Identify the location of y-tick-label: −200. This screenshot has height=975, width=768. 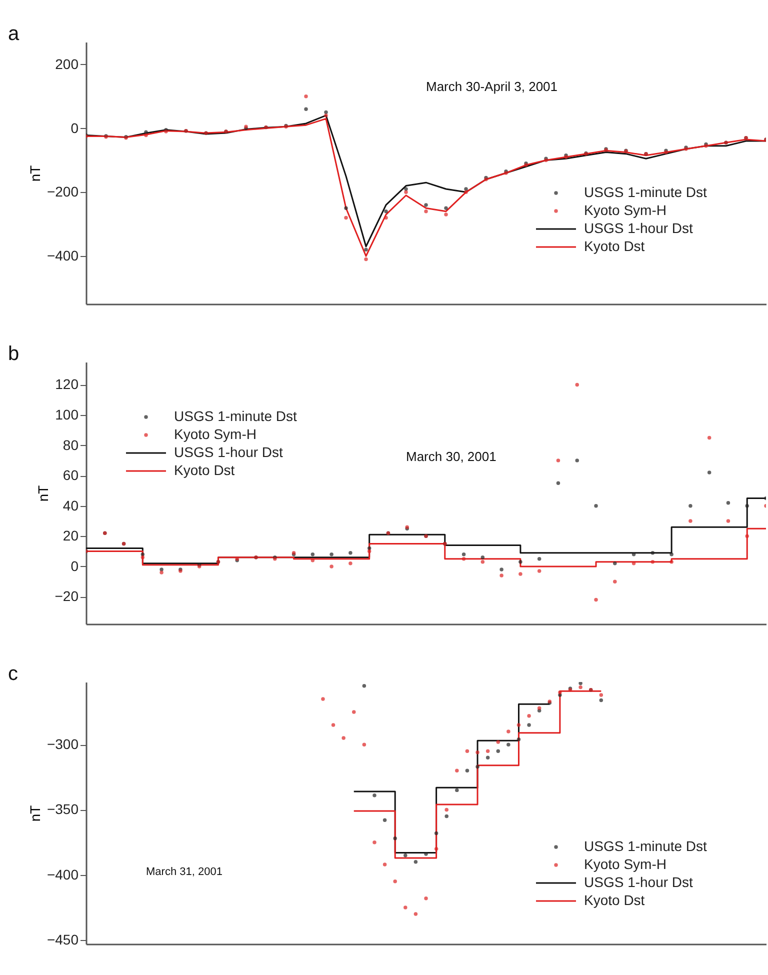
(62, 192).